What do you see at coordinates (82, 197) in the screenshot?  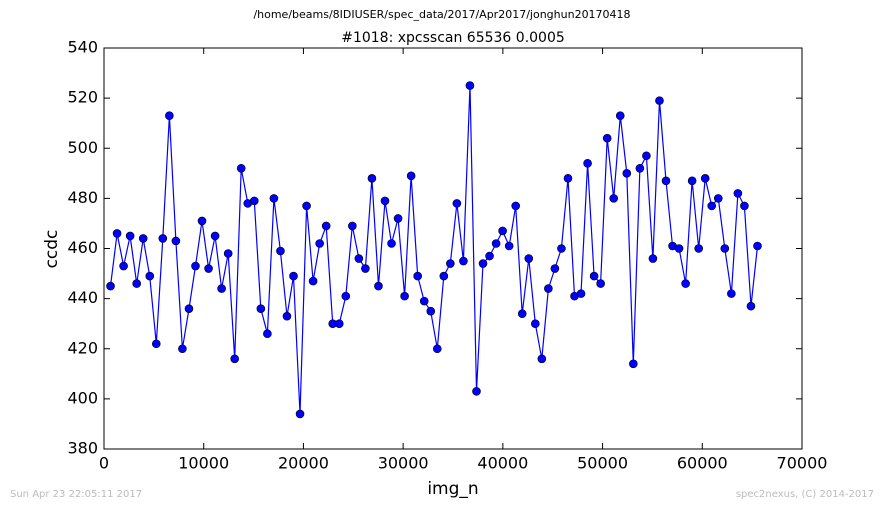 I see `y-tick-label: 480` at bounding box center [82, 197].